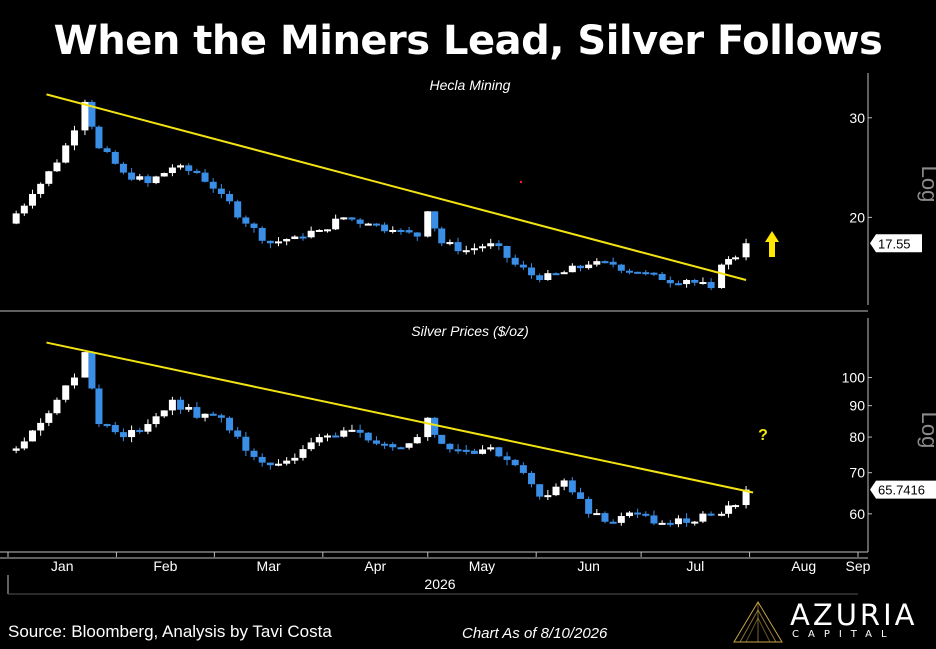 The height and width of the screenshot is (649, 936). I want to click on x-month-label: Jan, so click(62, 566).